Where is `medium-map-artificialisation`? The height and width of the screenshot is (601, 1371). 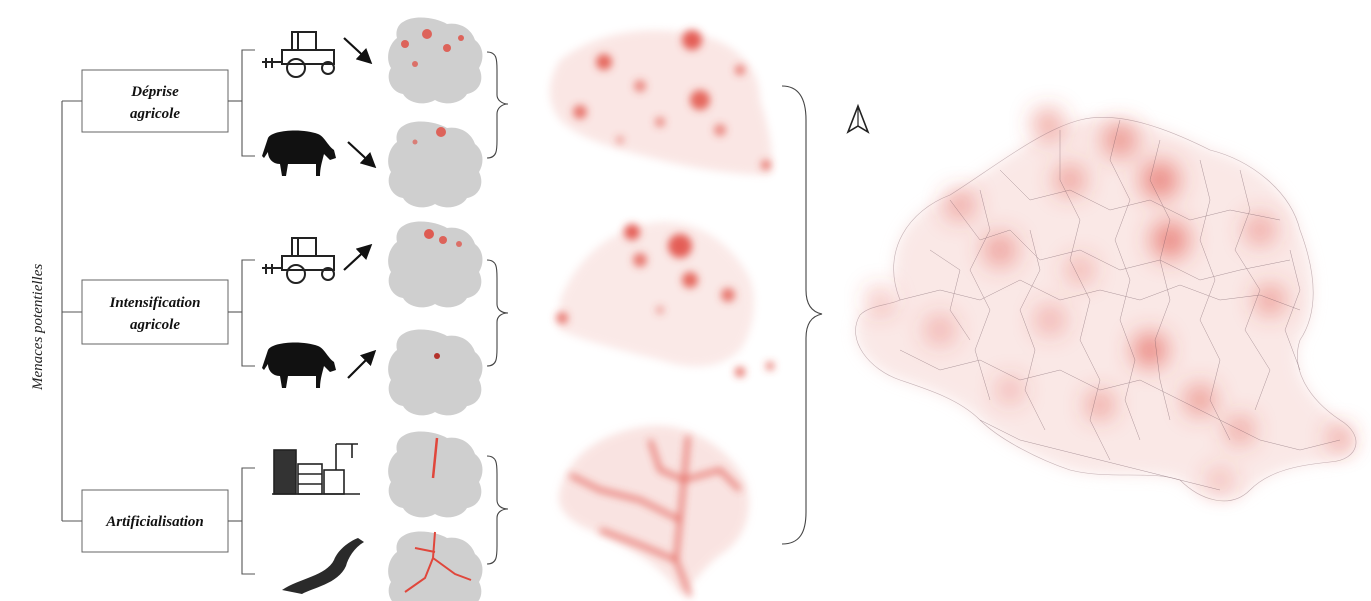
medium-map-artificialisation is located at coordinates (653, 511).